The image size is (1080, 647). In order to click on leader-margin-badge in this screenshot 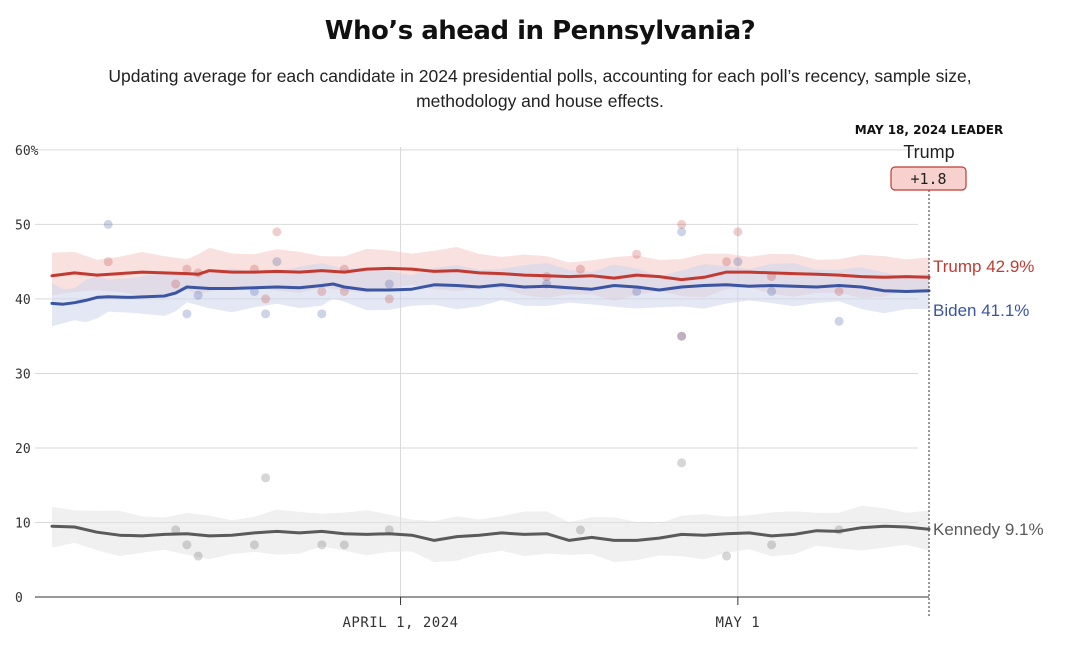, I will do `click(928, 178)`.